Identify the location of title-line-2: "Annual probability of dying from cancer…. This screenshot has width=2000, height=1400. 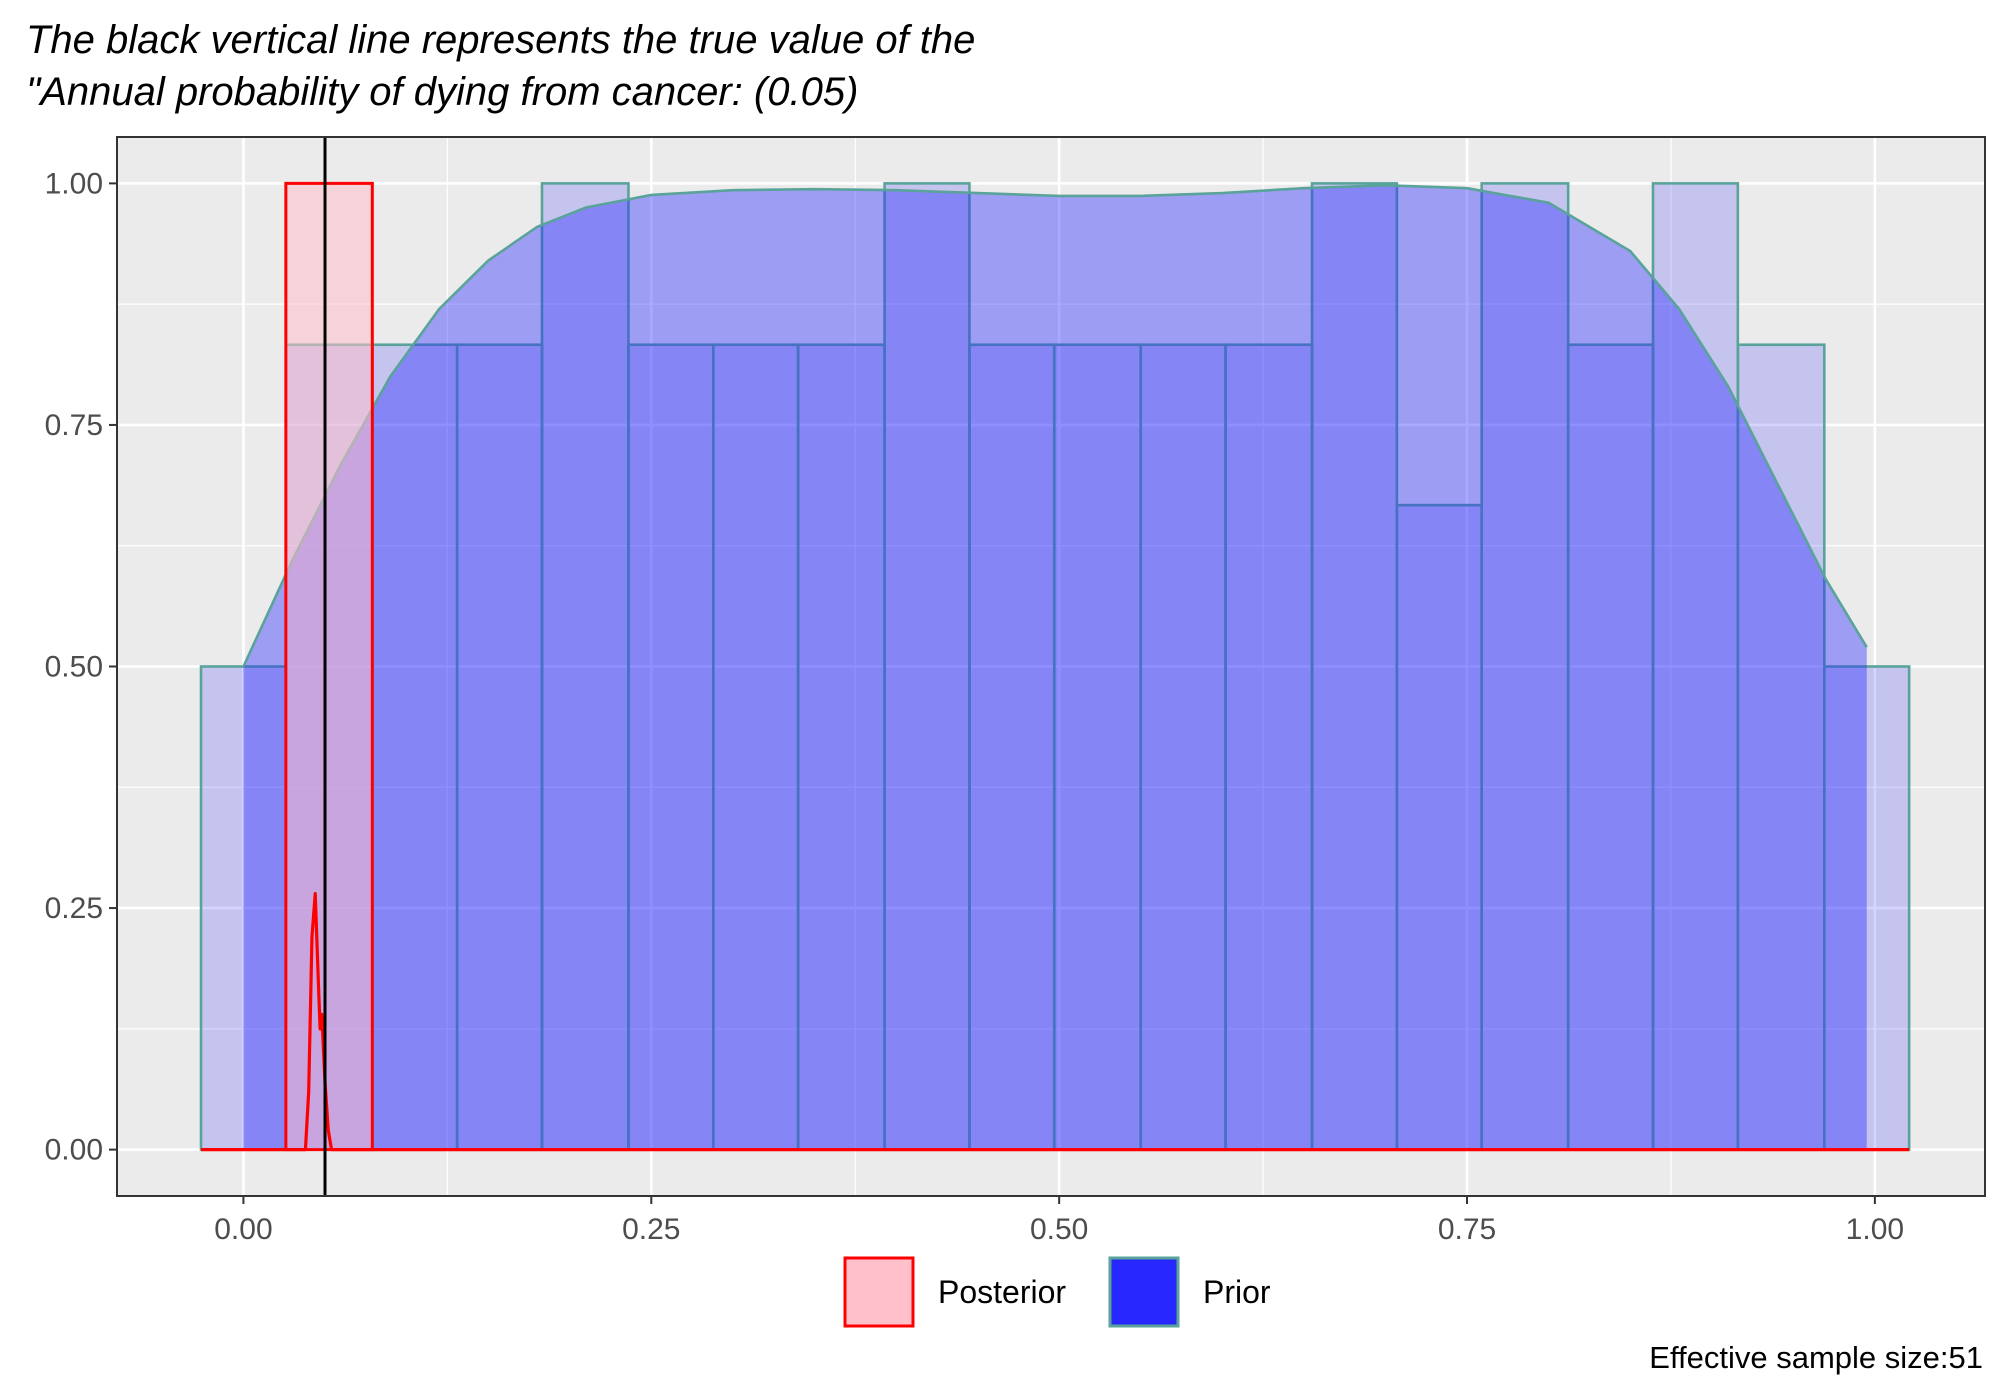
(442, 92).